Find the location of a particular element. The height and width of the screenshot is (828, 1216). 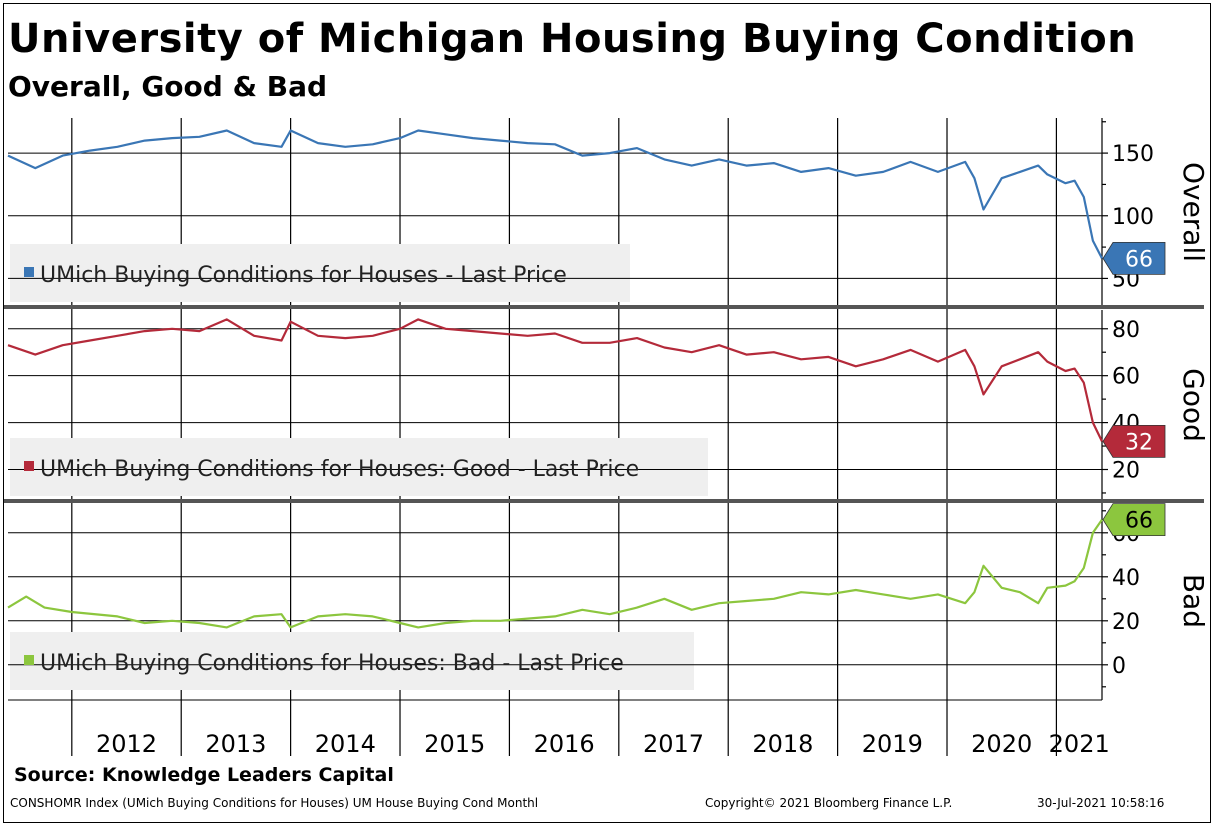

last-value-flag-overall is located at coordinates (1134, 258).